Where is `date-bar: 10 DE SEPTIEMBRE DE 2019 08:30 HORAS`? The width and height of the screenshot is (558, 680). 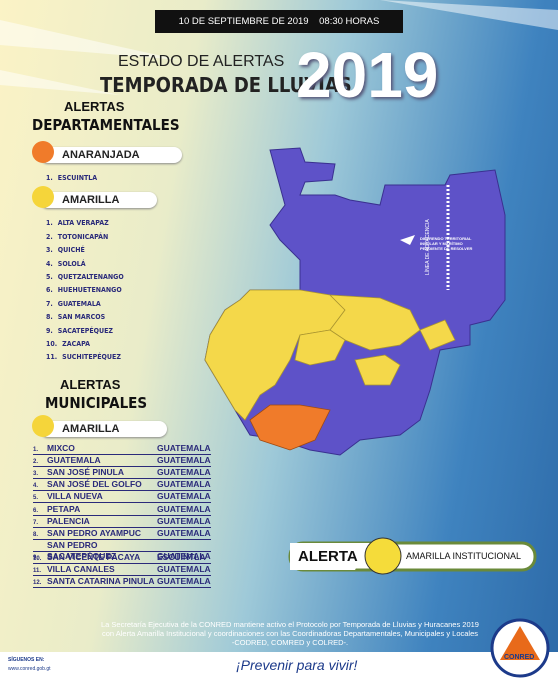
date-bar: 10 DE SEPTIEMBRE DE 2019 08:30 HORAS is located at coordinates (279, 21).